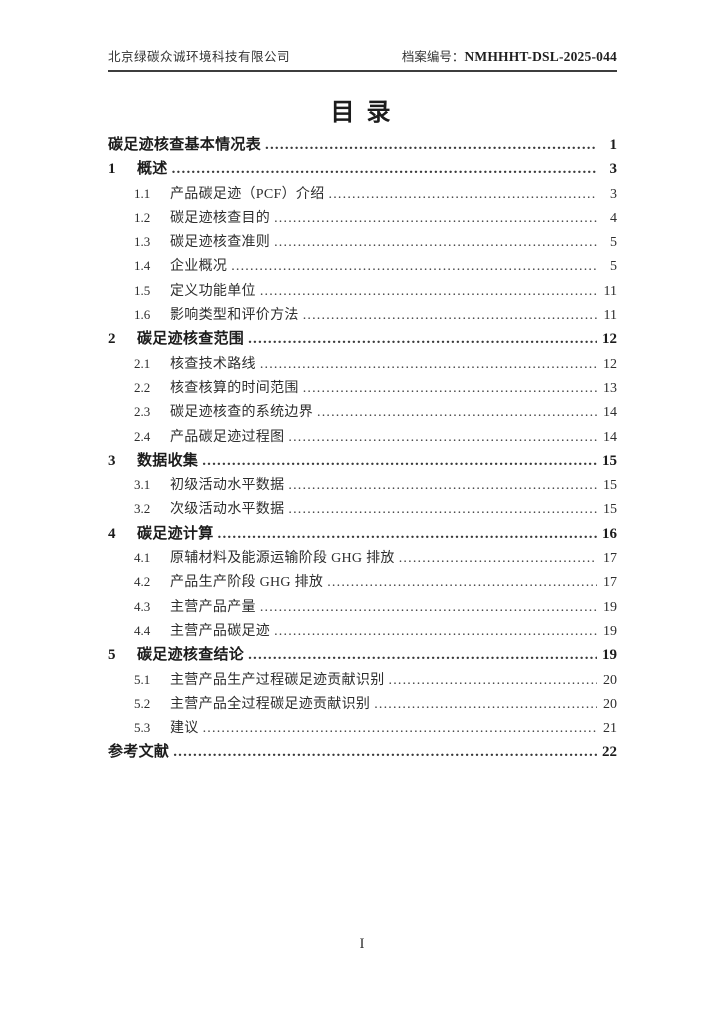 The image size is (724, 1024). I want to click on toc-entry-label: 碳足迹核查结论, so click(191, 655).